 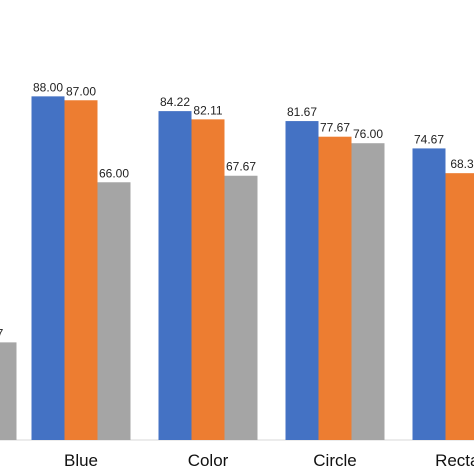 I want to click on bar-value-label: 84.22, so click(x=175, y=102).